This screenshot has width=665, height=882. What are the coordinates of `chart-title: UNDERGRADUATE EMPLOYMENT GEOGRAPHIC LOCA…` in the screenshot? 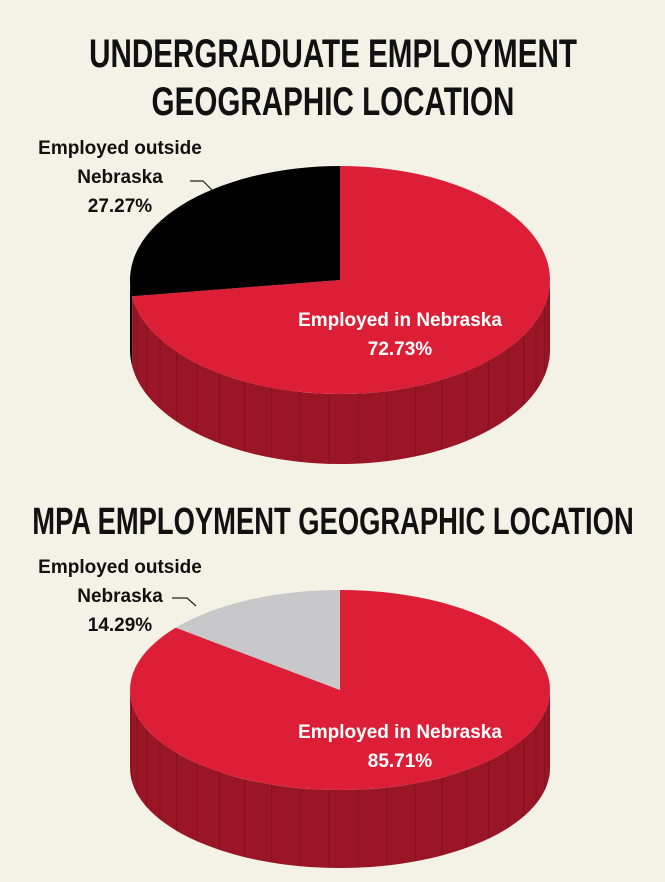 It's located at (333, 78).